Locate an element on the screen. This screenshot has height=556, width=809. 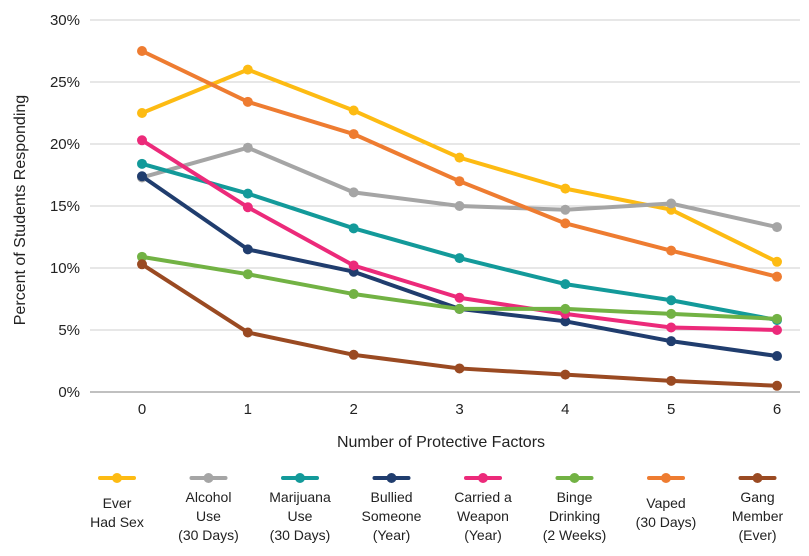
y-tick-label: 0% is located at coordinates (69, 392).